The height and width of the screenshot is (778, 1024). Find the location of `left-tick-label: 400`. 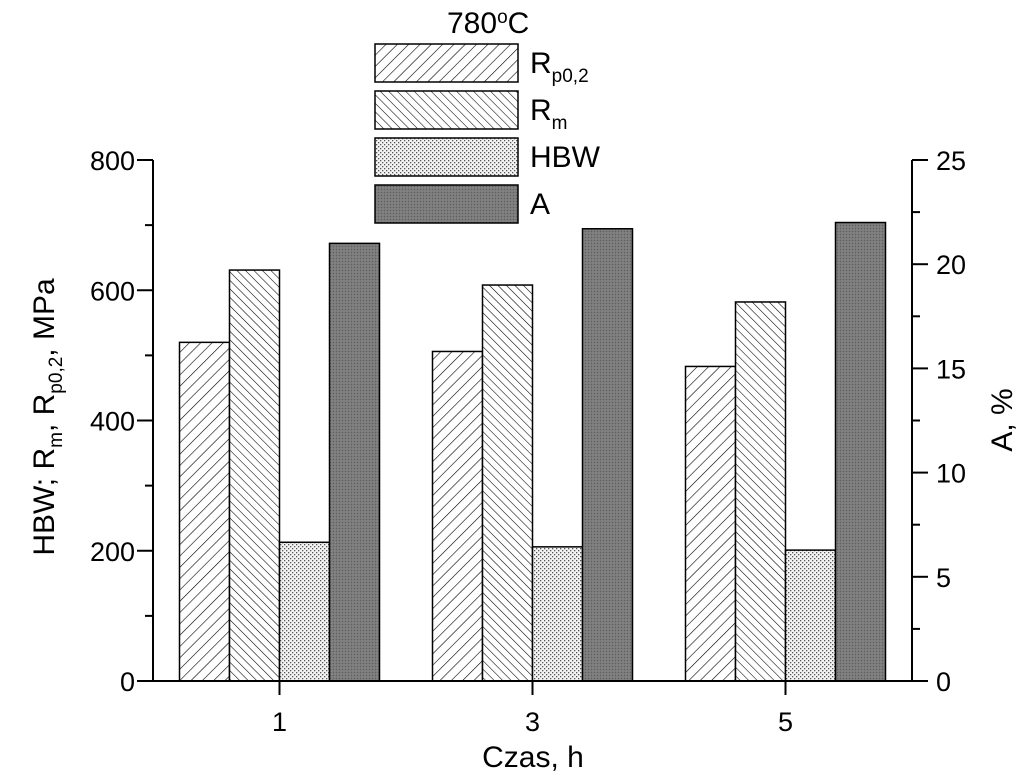

left-tick-label: 400 is located at coordinates (112, 422).